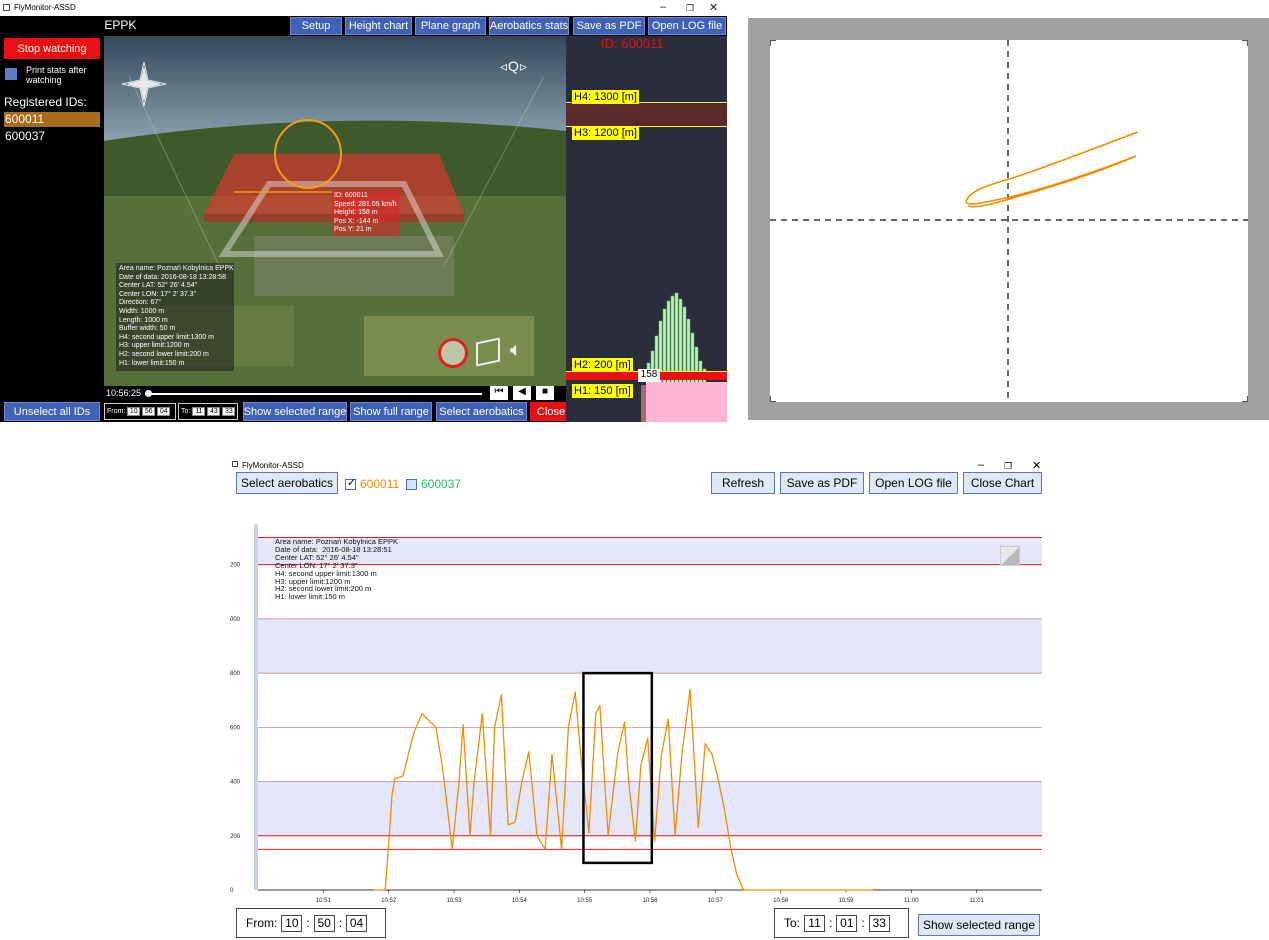 Image resolution: width=1269 pixels, height=940 pixels. I want to click on timeline-slider, so click(314, 394).